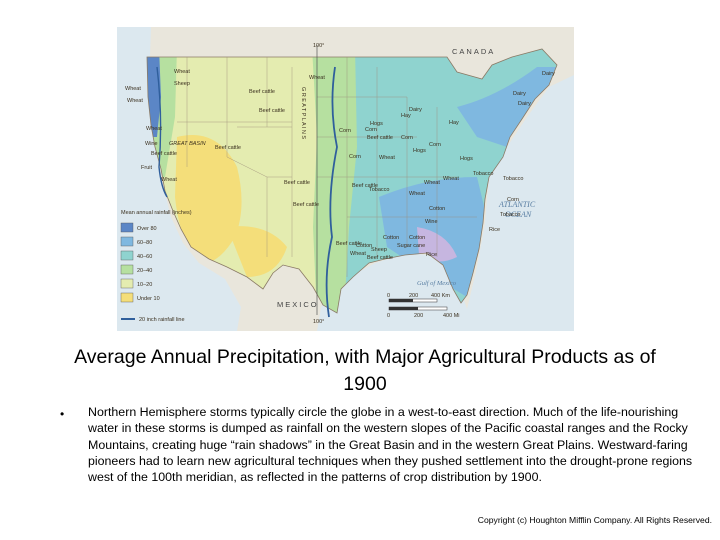  Describe the element at coordinates (144, 257) in the screenshot. I see `legend-item-label: 40–60` at that location.